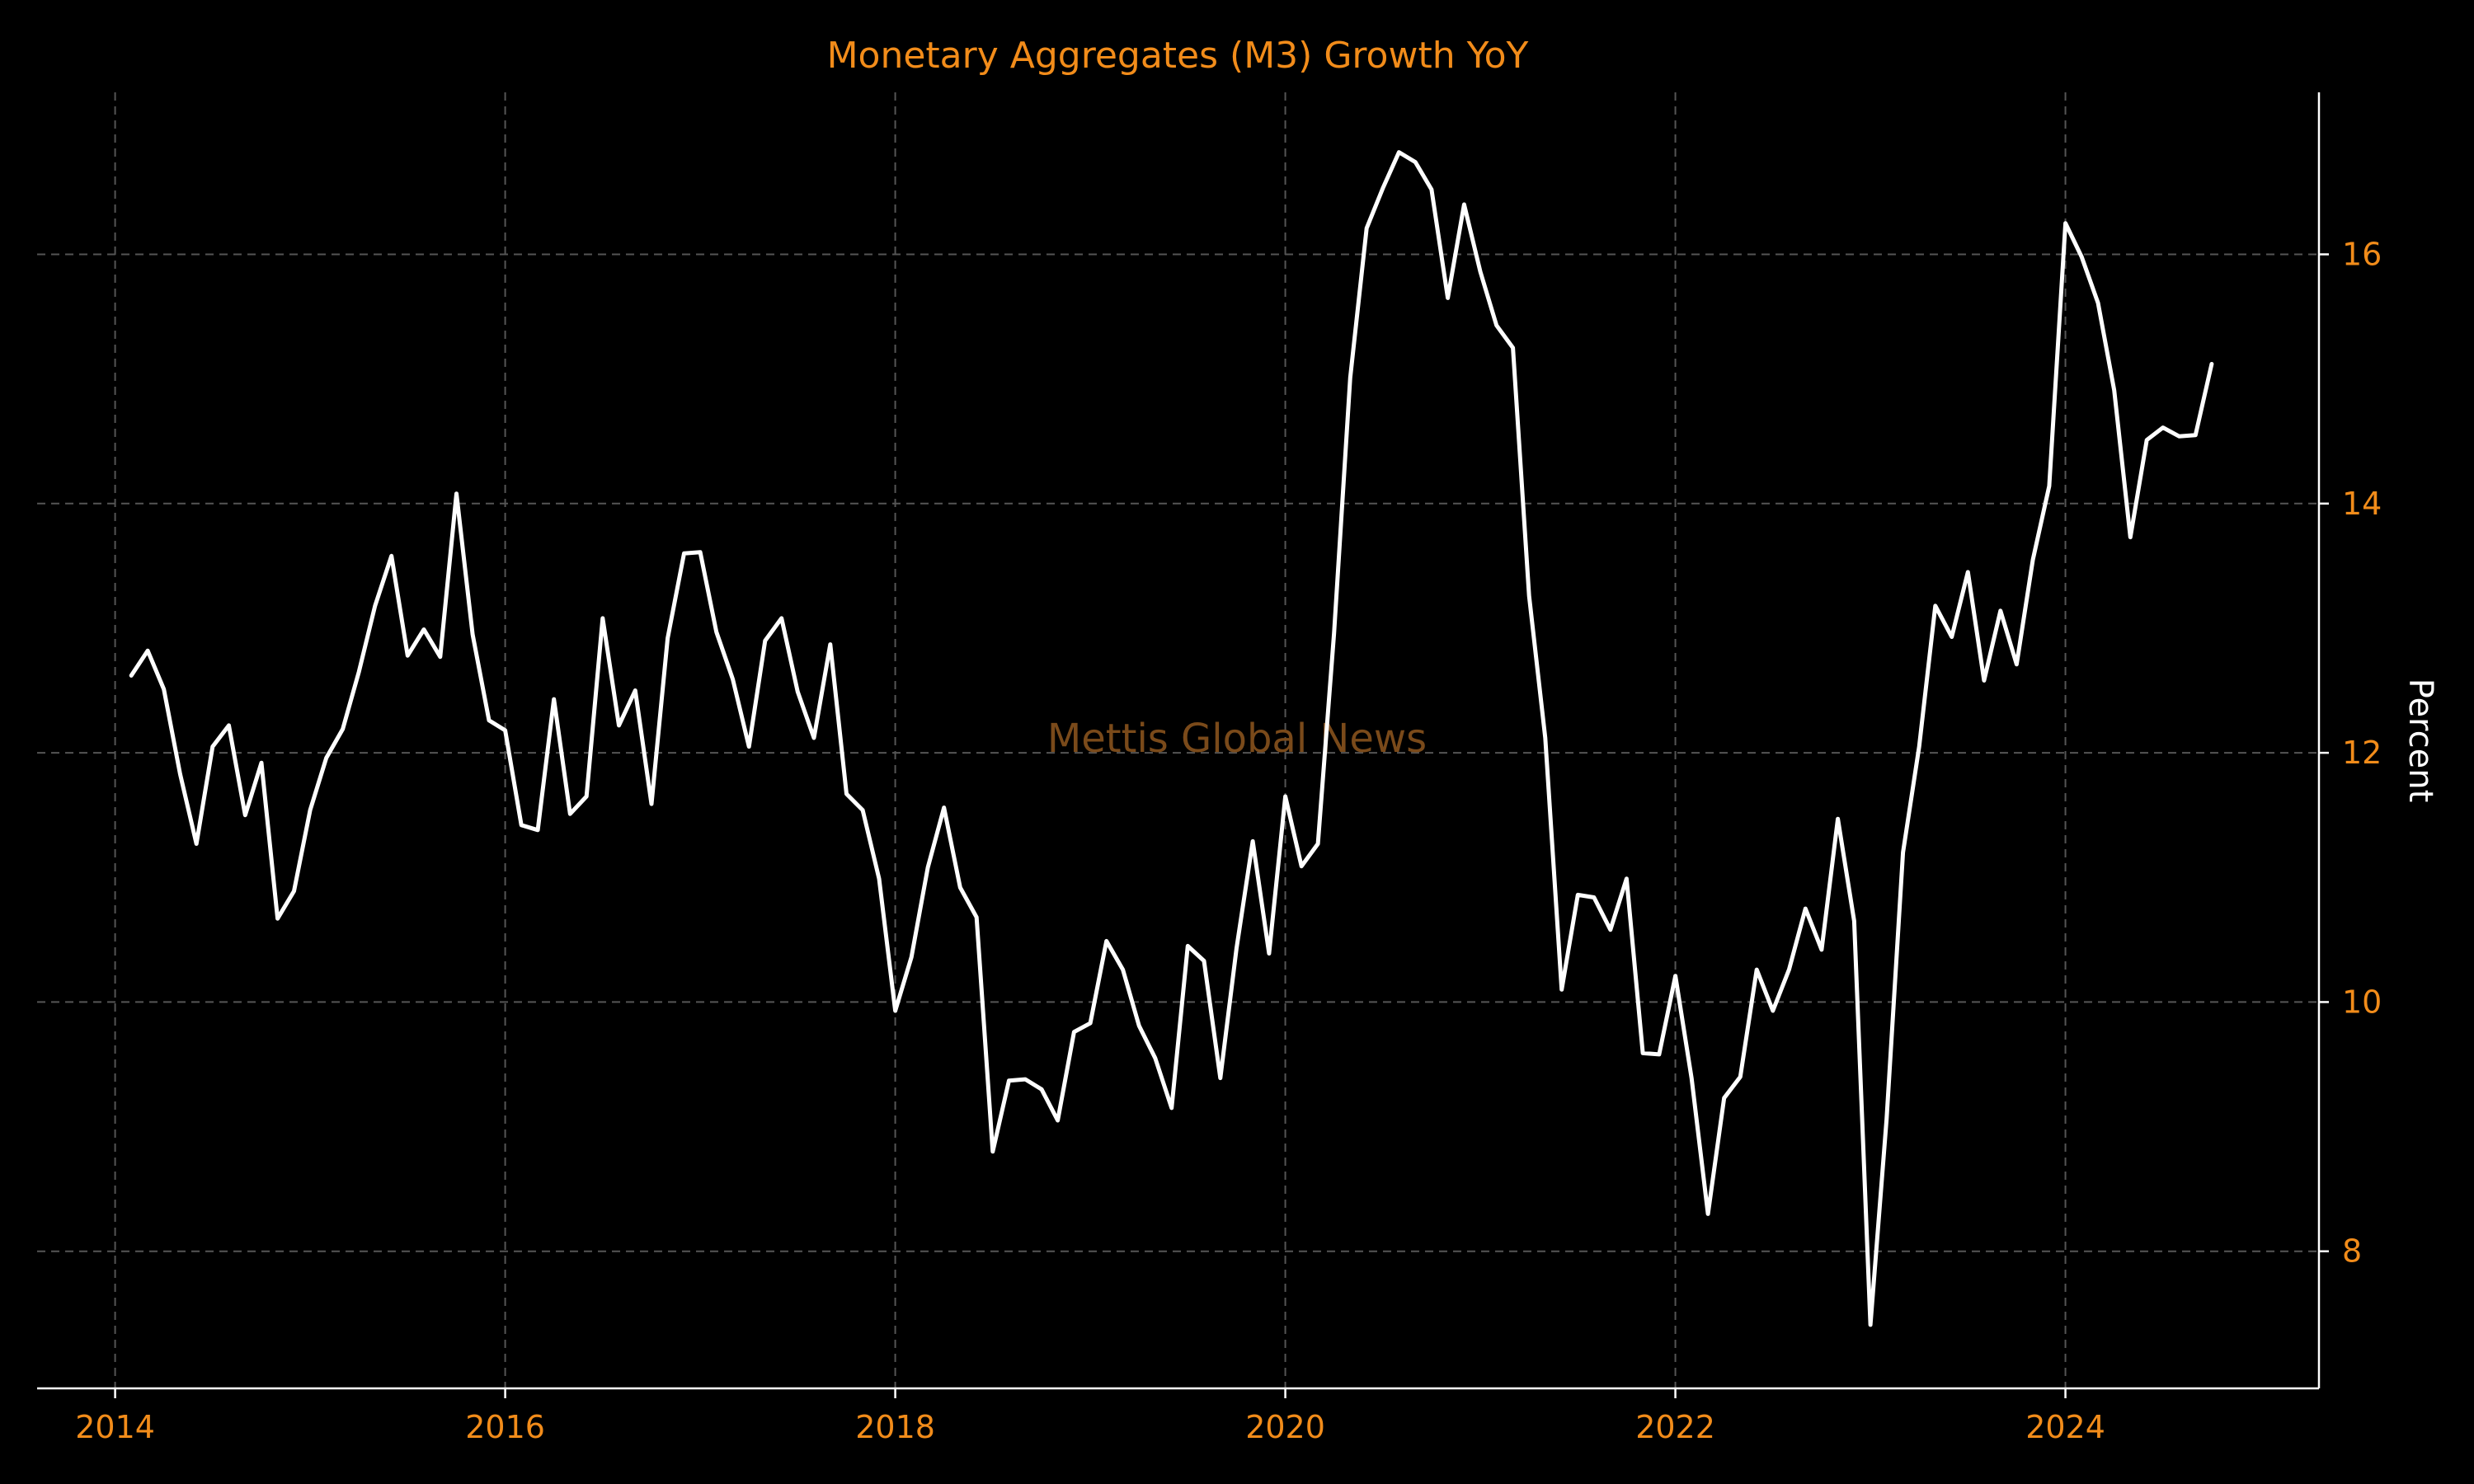 The height and width of the screenshot is (1484, 2474). I want to click on x-tick-label: 2022, so click(1675, 1427).